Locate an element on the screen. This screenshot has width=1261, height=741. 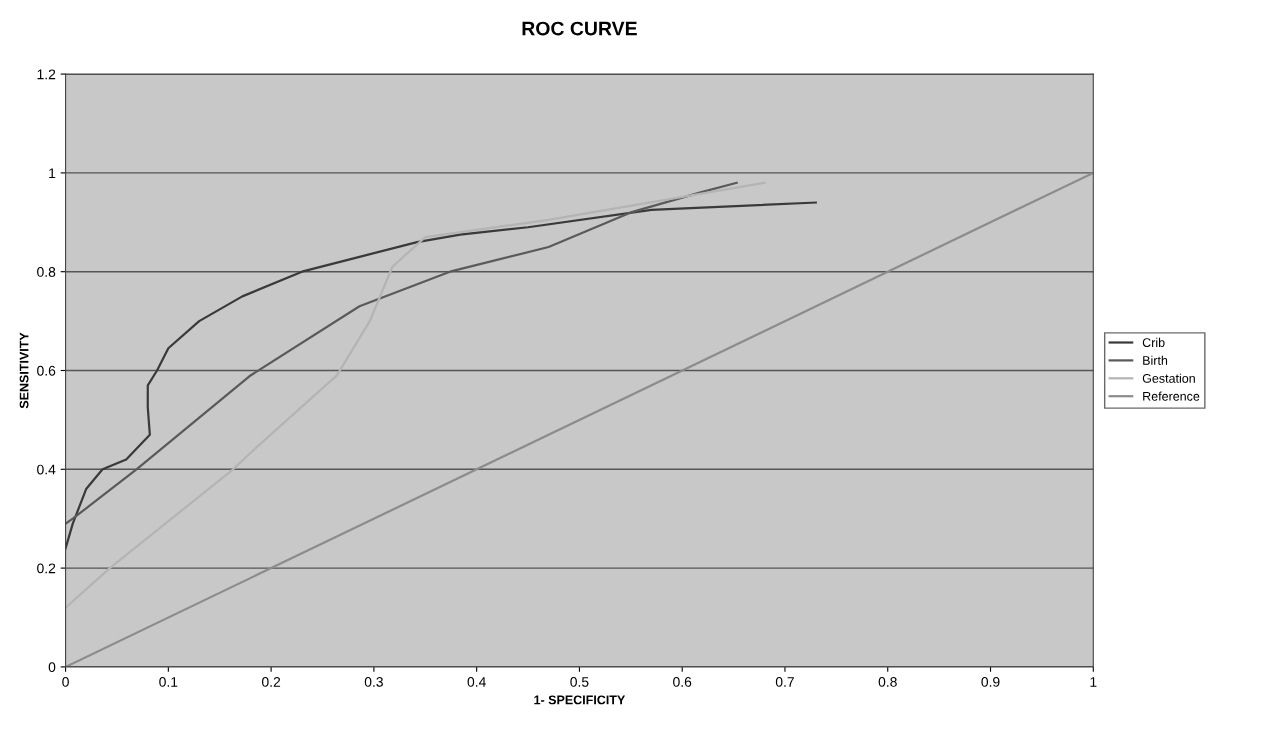
chart-title: ROC CURVE is located at coordinates (579, 28).